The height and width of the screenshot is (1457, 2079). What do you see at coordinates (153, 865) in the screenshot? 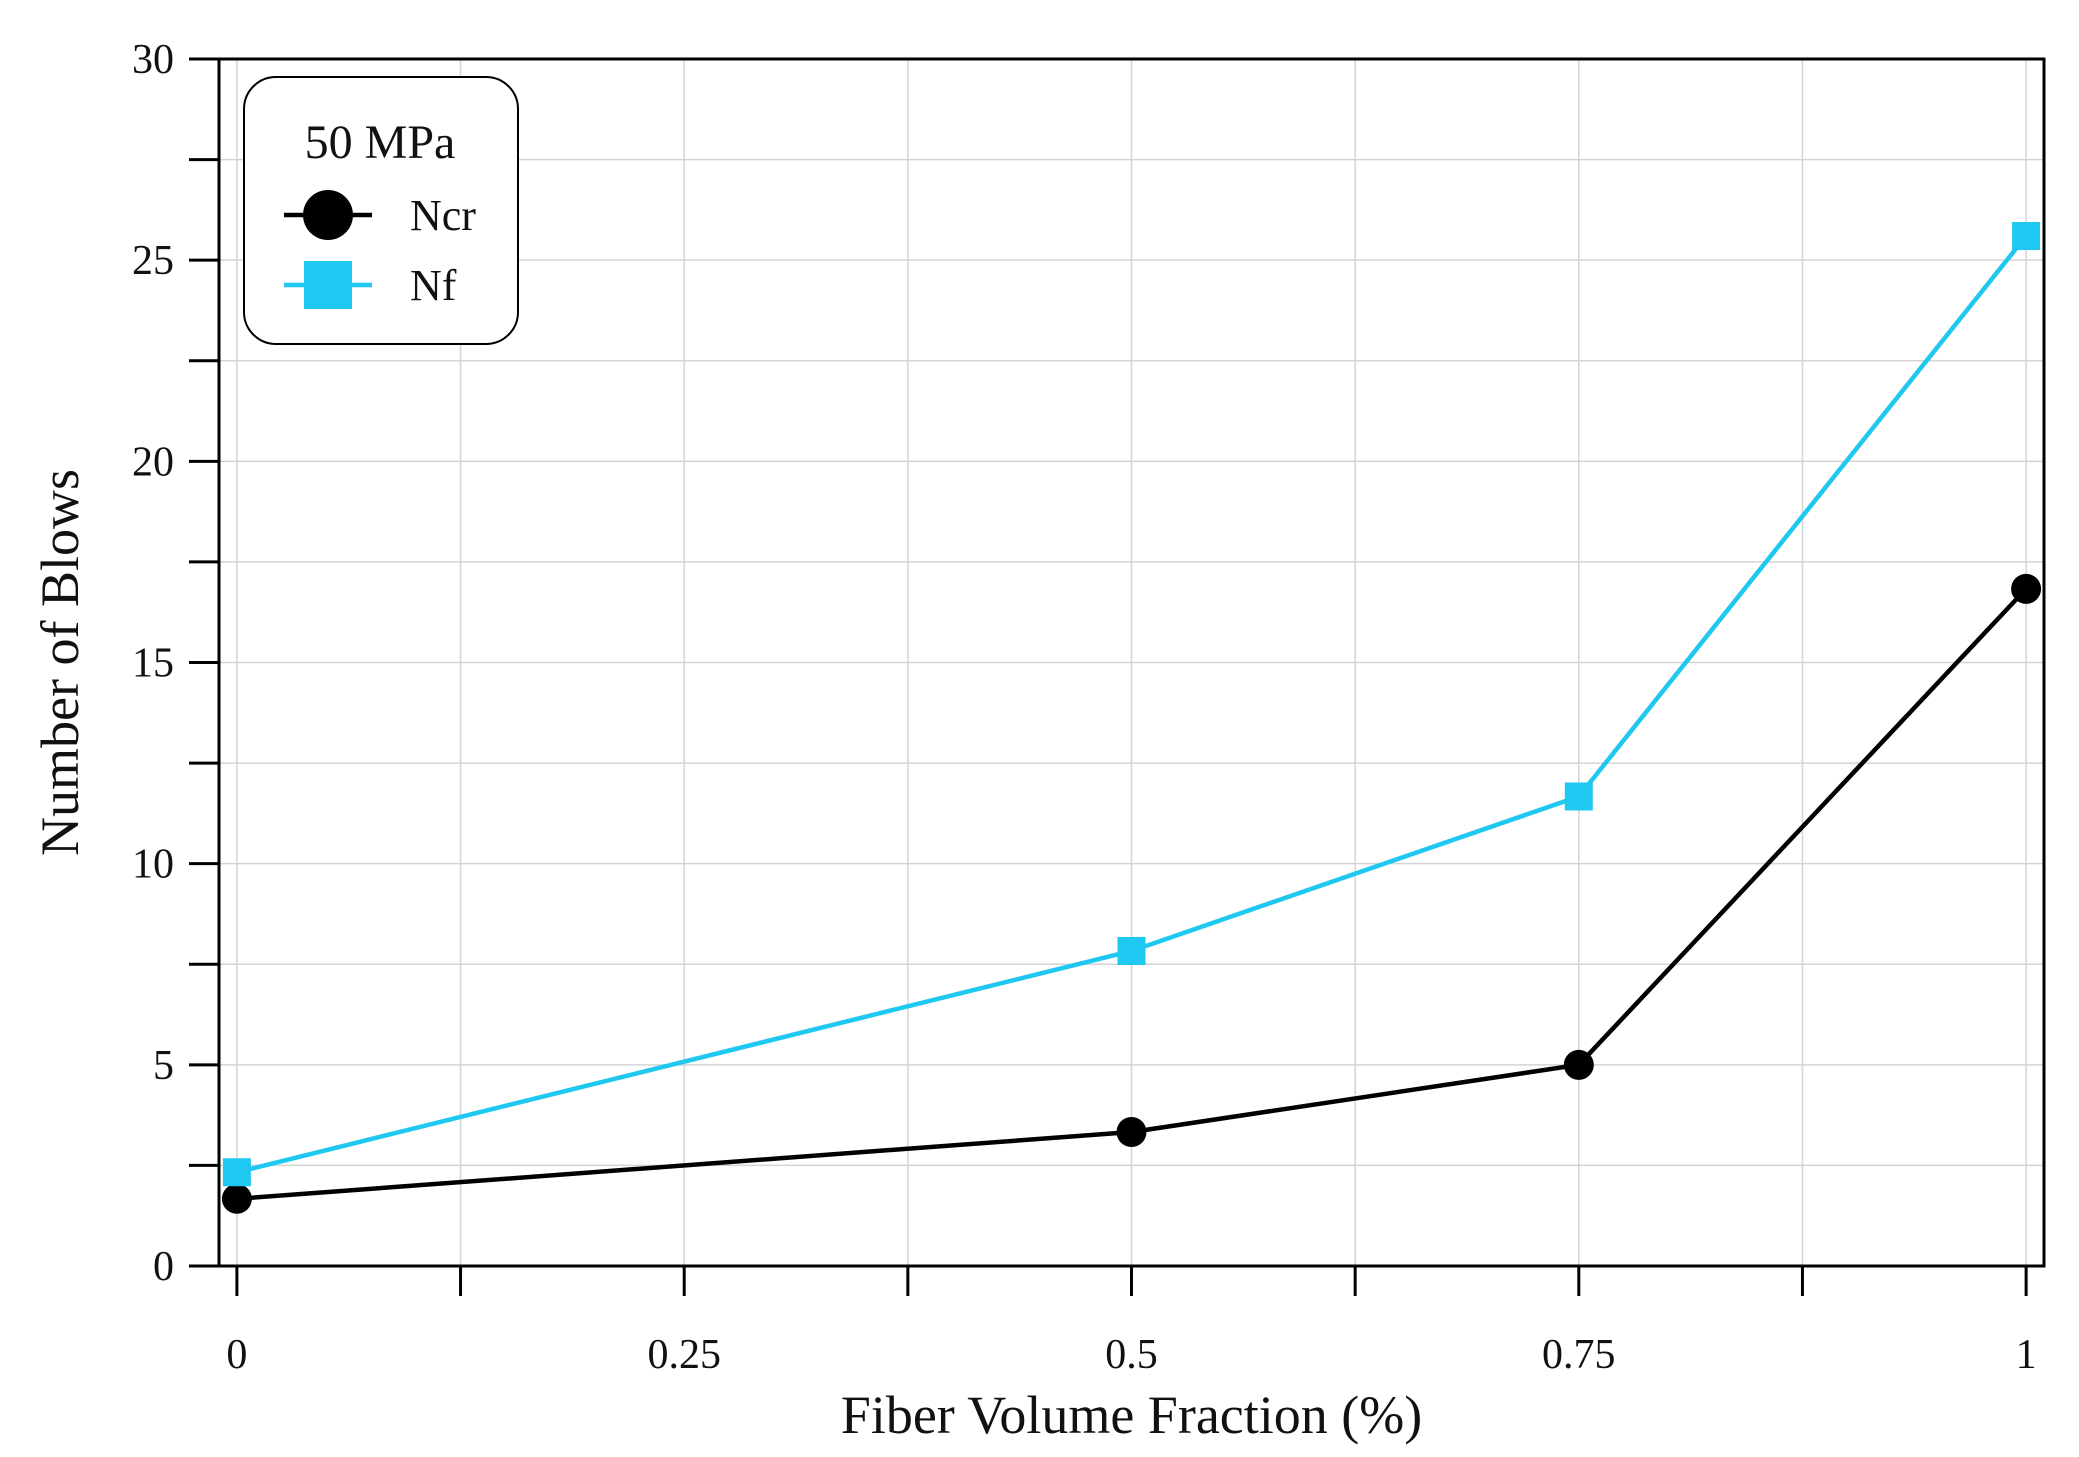
I see `y-tick-label: 10` at bounding box center [153, 865].